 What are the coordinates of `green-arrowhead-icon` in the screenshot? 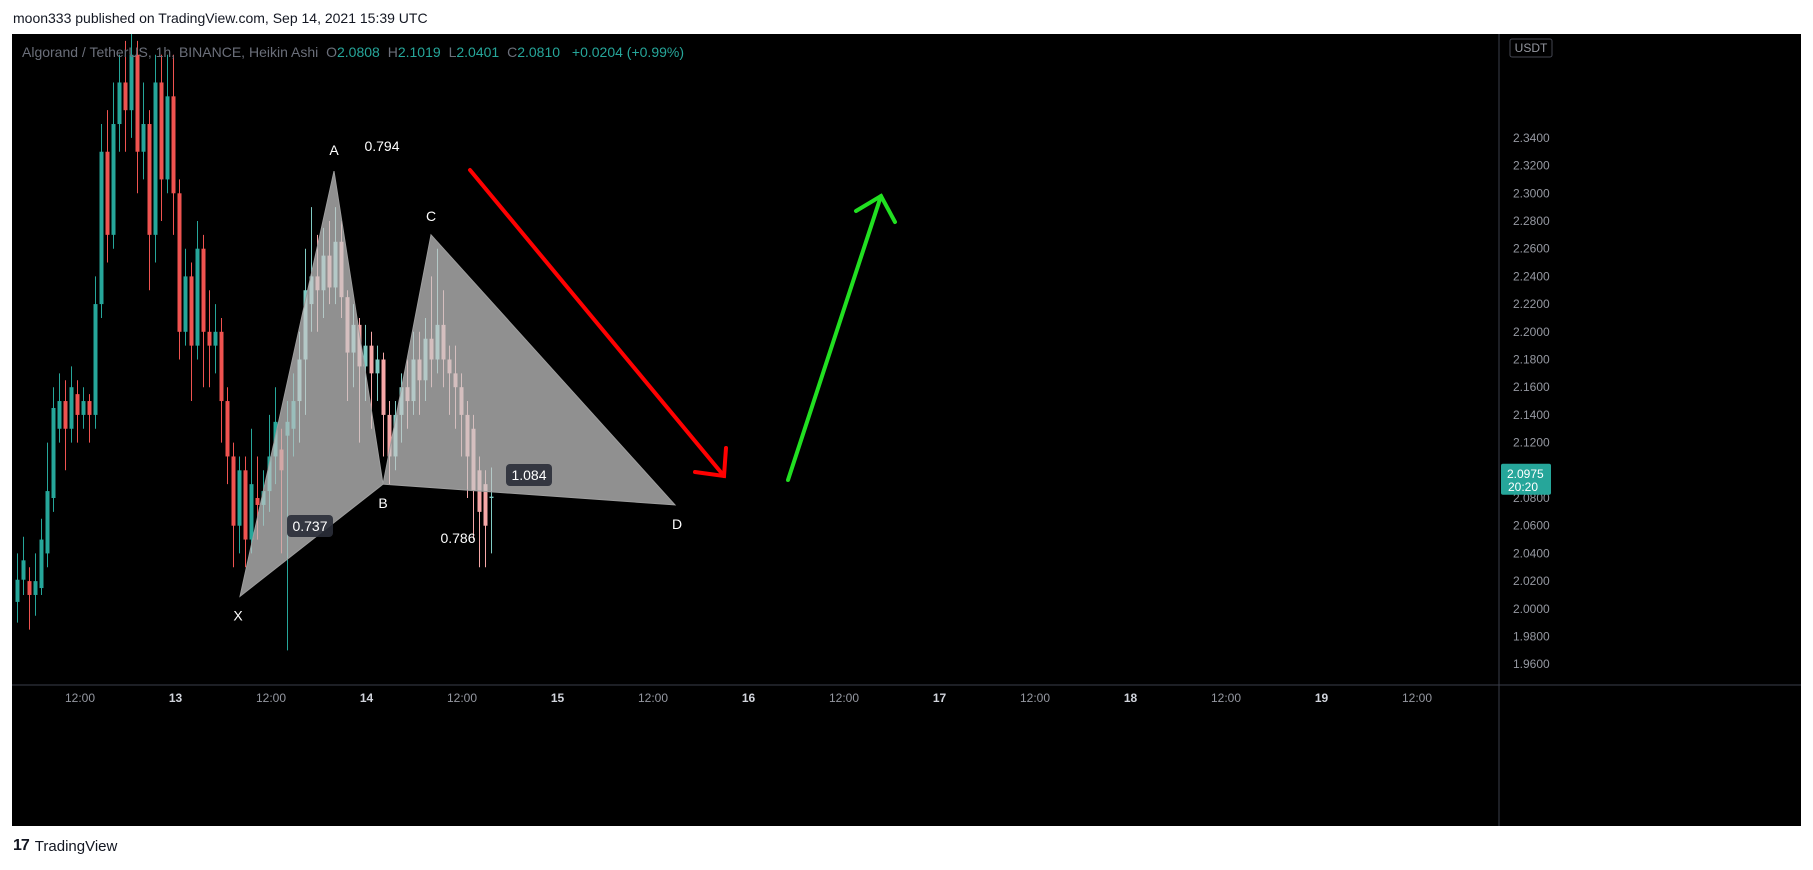 It's located at (875, 208).